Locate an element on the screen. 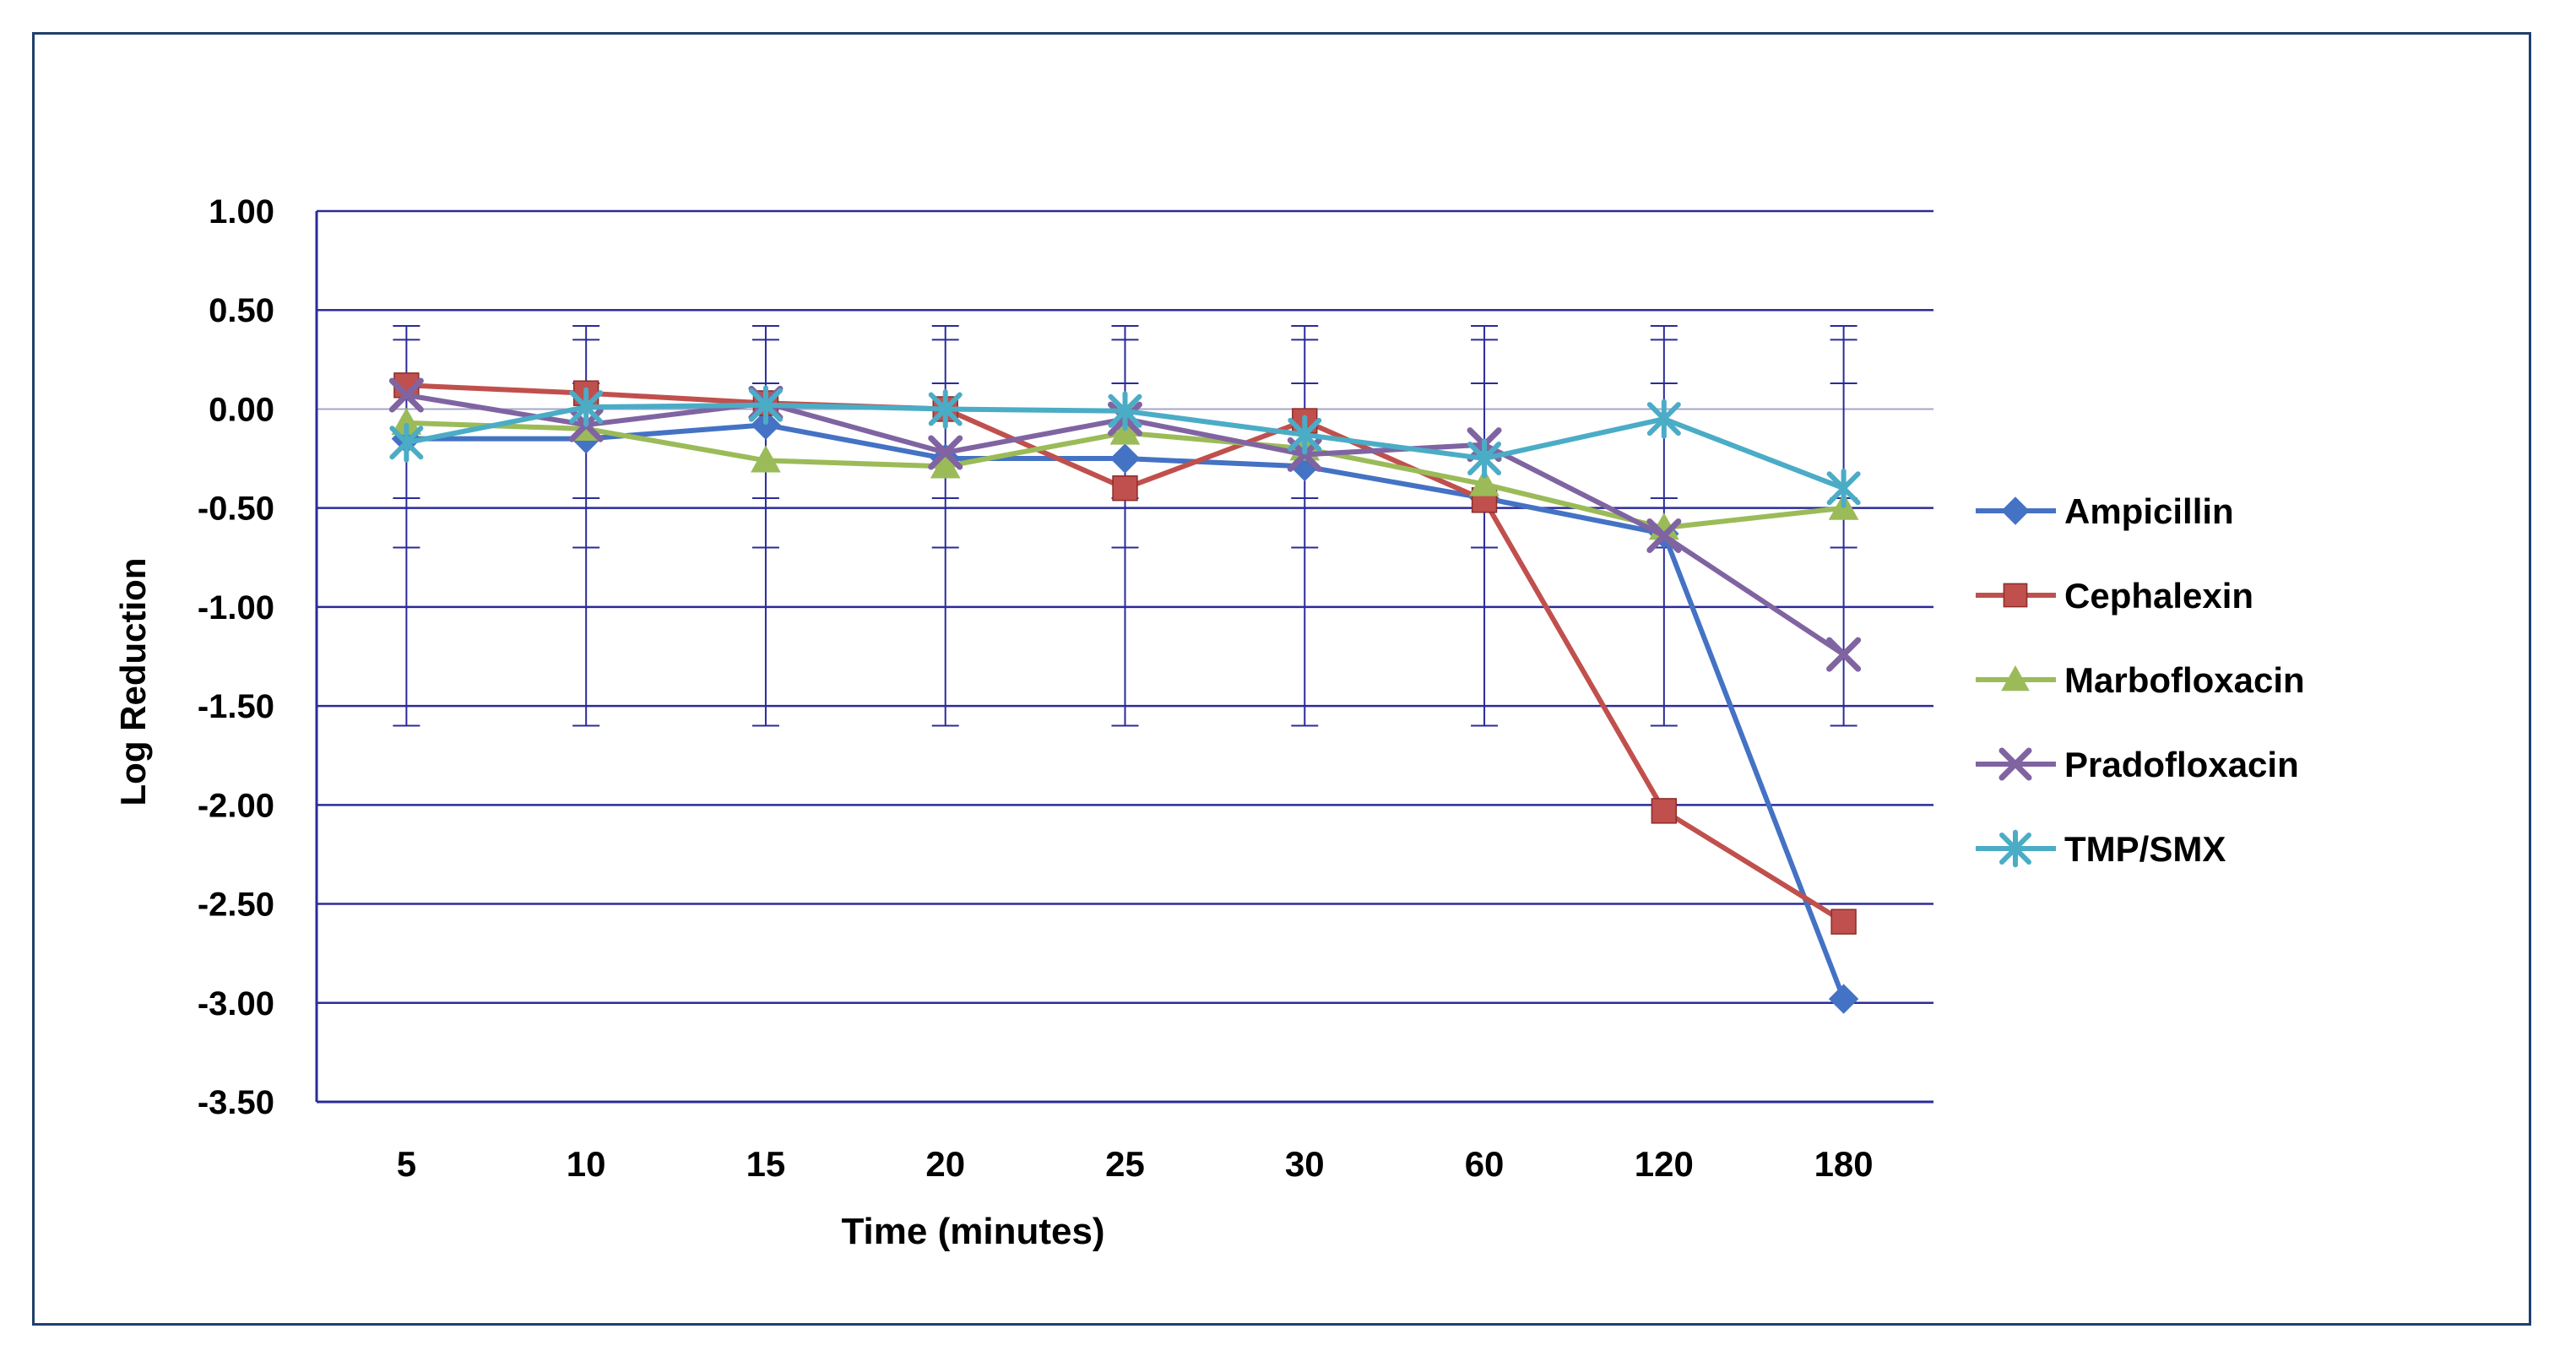 This screenshot has height=1356, width=2576. legend-item-ampicillin: Ampicillin is located at coordinates (2105, 511).